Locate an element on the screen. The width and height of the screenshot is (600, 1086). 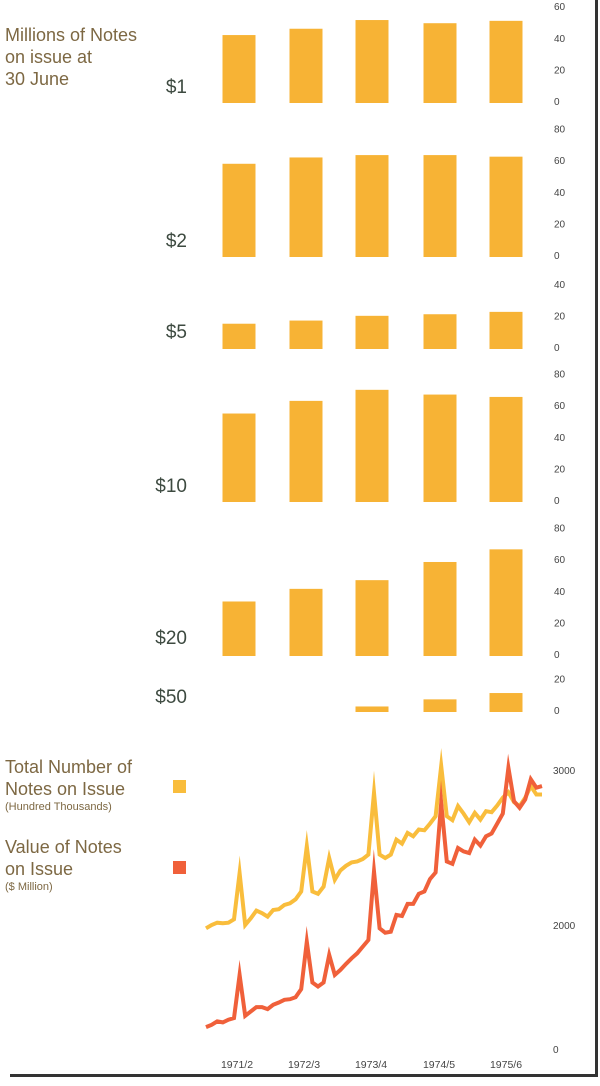
chart-title: Millions of Notes on issue at 30 June is located at coordinates (90, 57).